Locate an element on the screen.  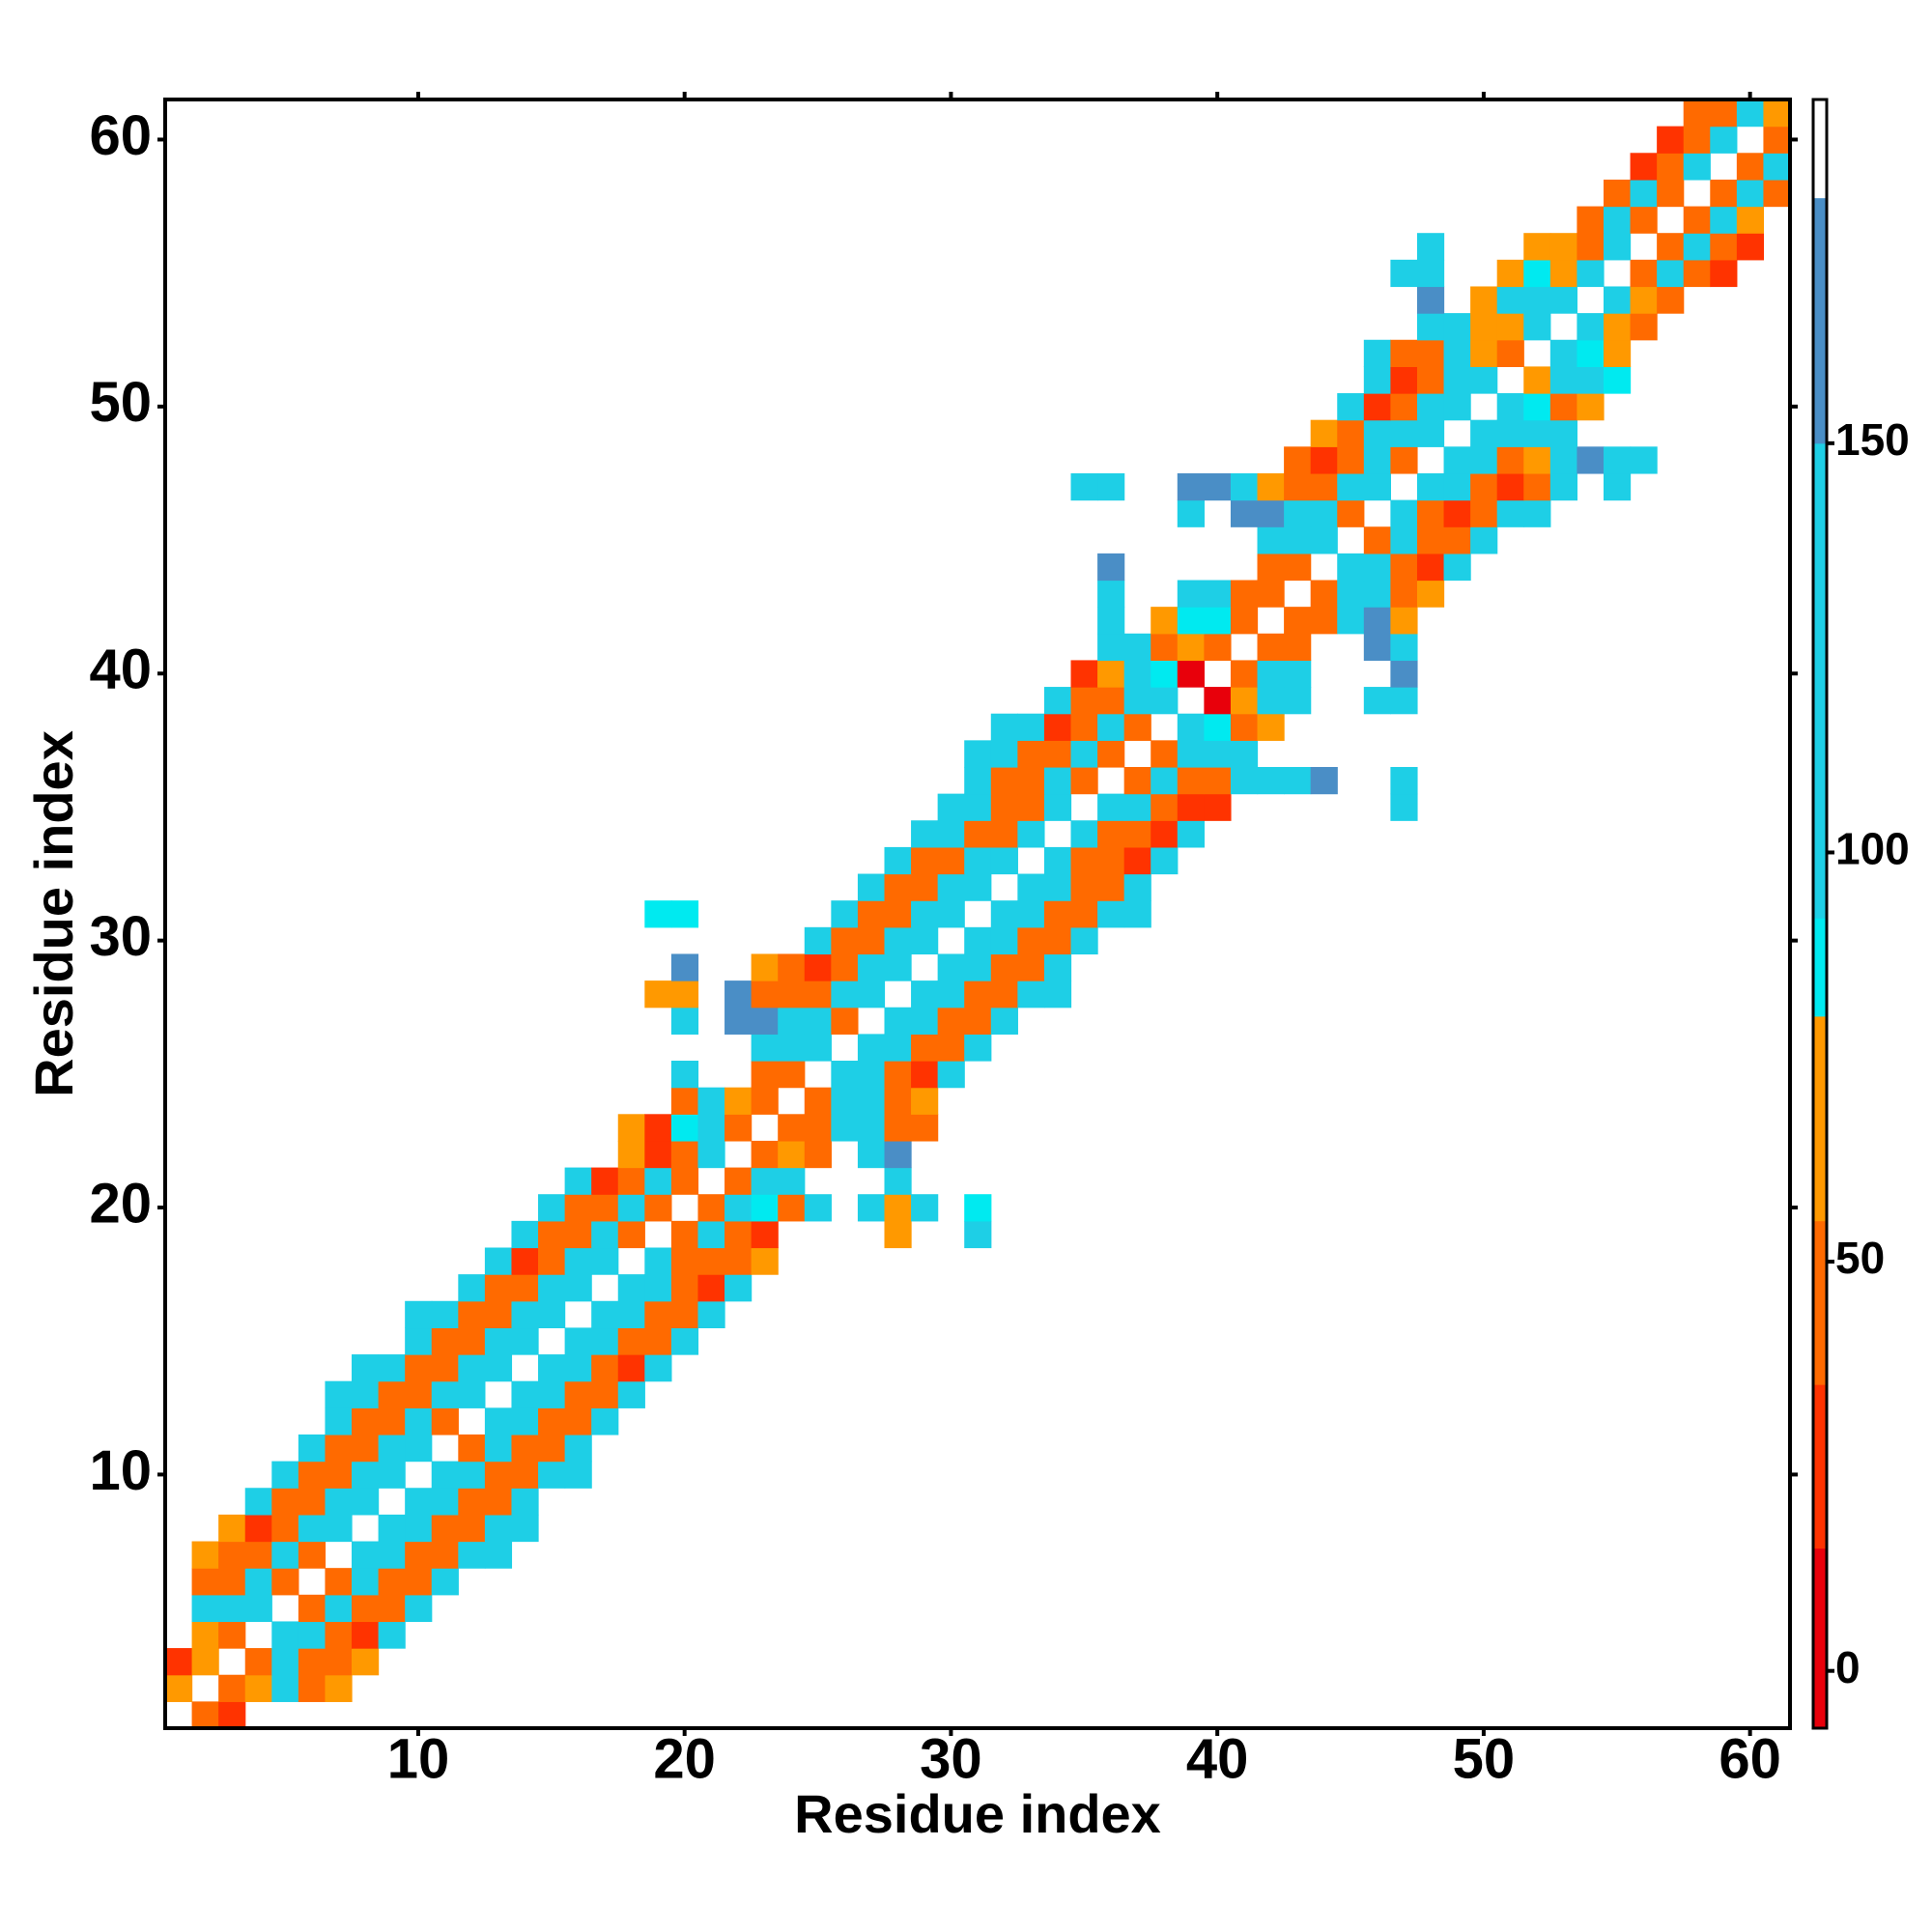
x-tick-label: 10 is located at coordinates (418, 1758).